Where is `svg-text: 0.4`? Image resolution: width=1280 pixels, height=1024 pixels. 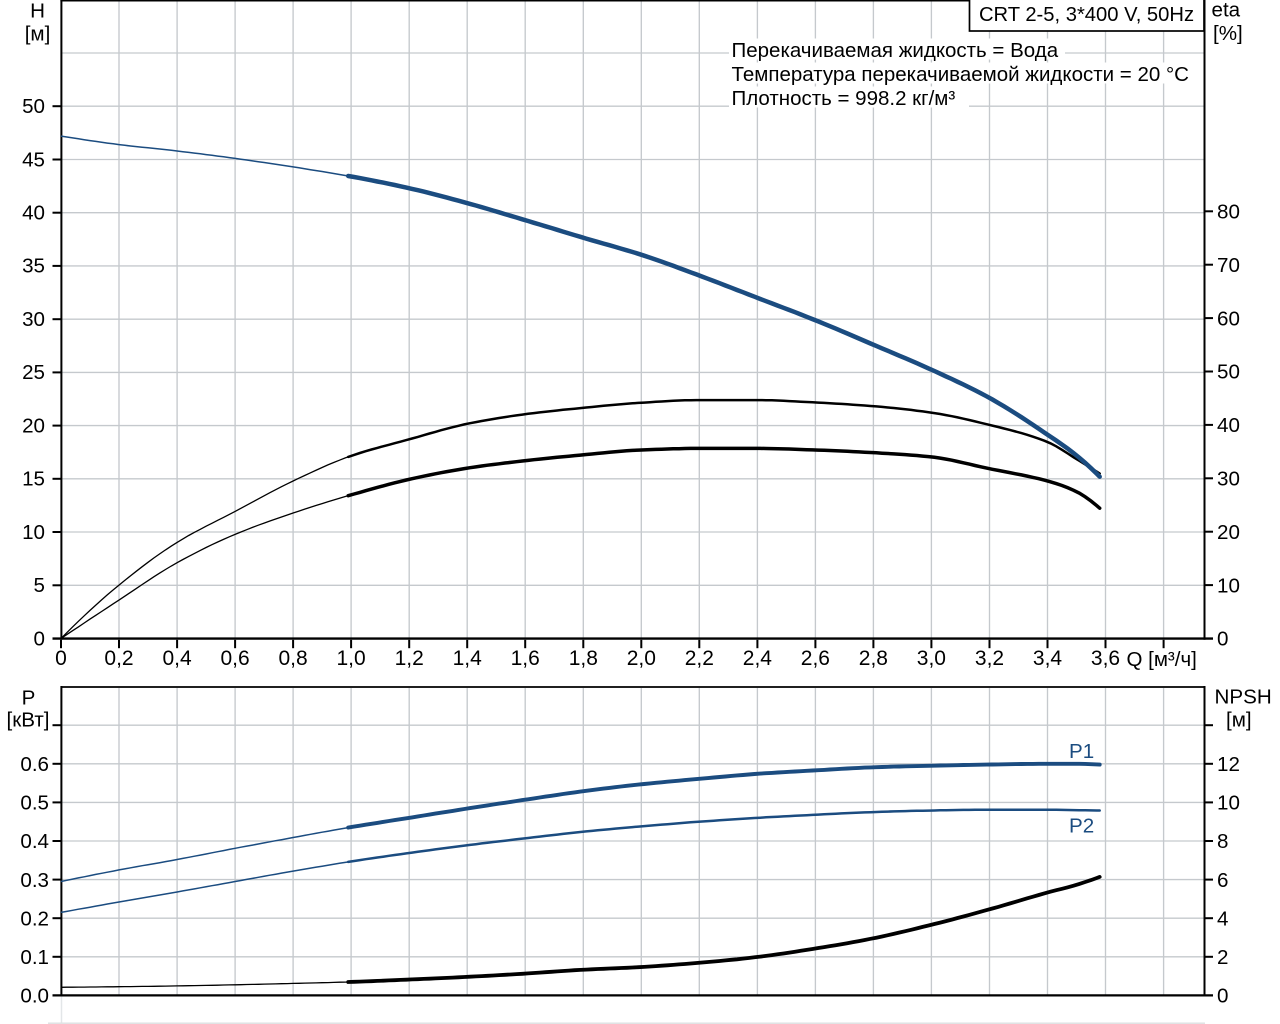
svg-text: 0.4 is located at coordinates (34, 841).